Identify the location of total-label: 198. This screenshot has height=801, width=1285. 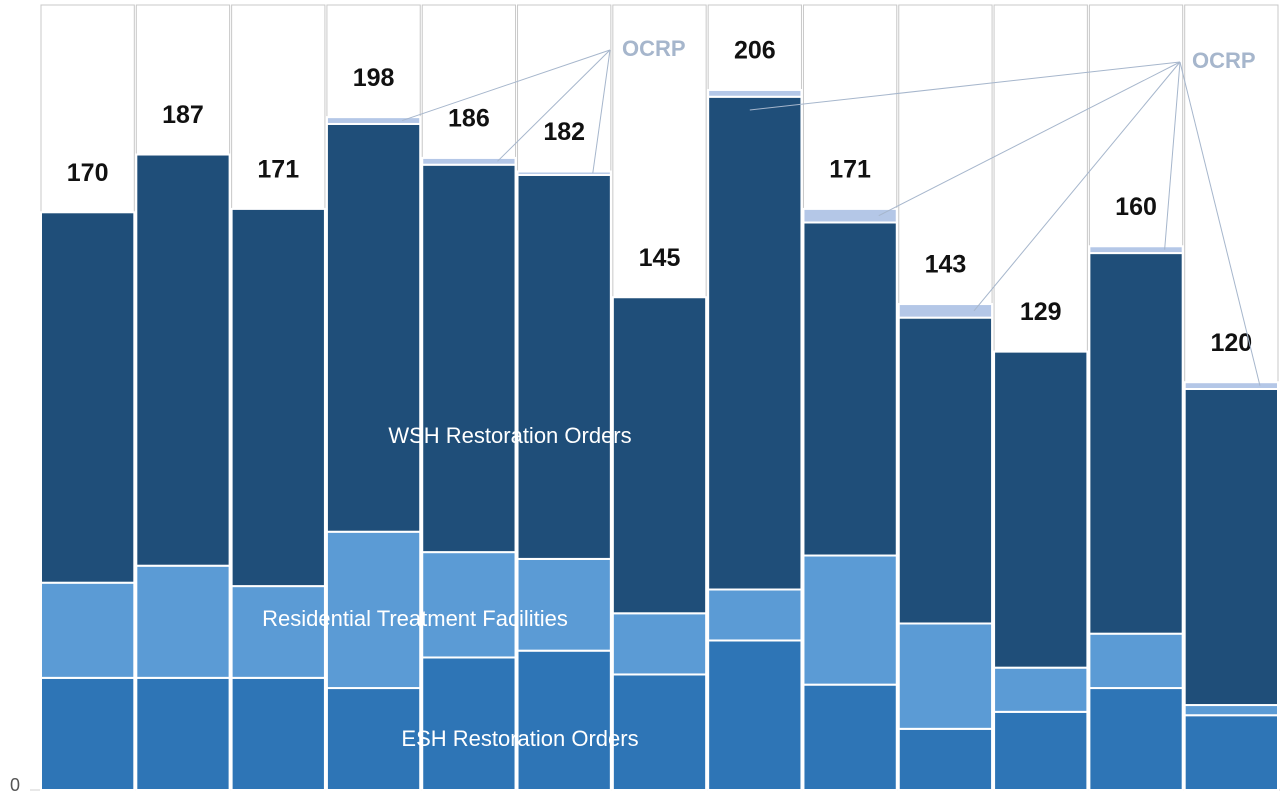
(374, 78).